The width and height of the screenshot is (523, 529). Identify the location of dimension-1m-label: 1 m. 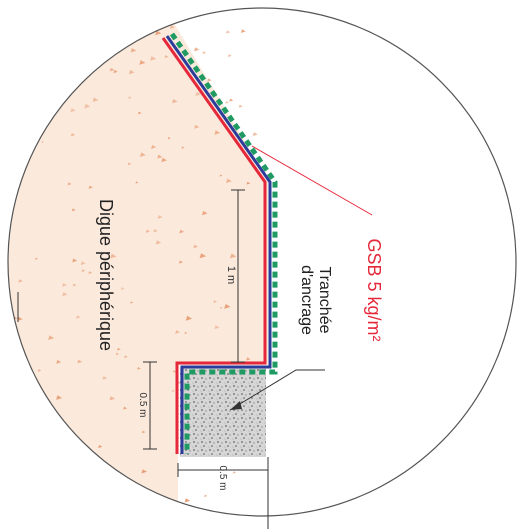
(231, 275).